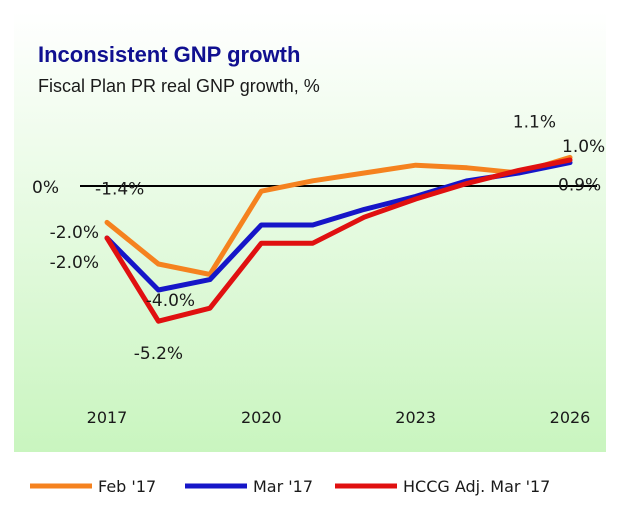 The height and width of the screenshot is (520, 621). I want to click on data-label: 1.0%, so click(583, 147).